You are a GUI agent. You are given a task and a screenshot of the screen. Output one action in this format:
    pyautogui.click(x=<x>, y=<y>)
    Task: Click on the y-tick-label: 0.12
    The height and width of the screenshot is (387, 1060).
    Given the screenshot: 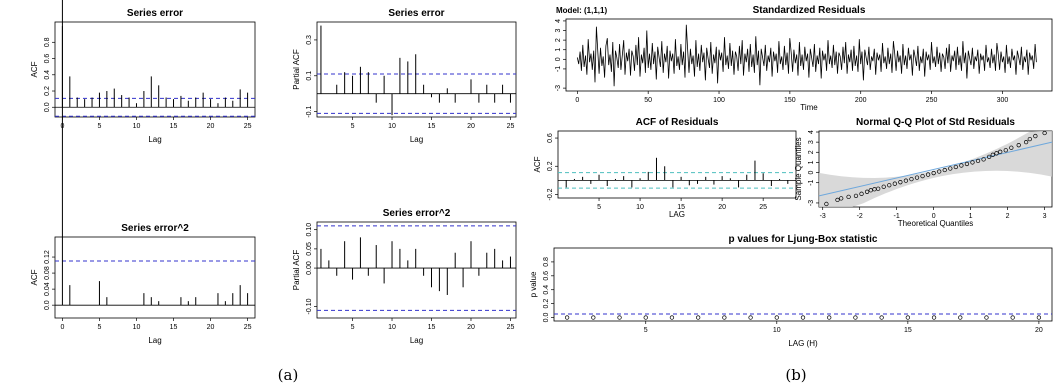 What is the action you would take?
    pyautogui.click(x=47, y=257)
    